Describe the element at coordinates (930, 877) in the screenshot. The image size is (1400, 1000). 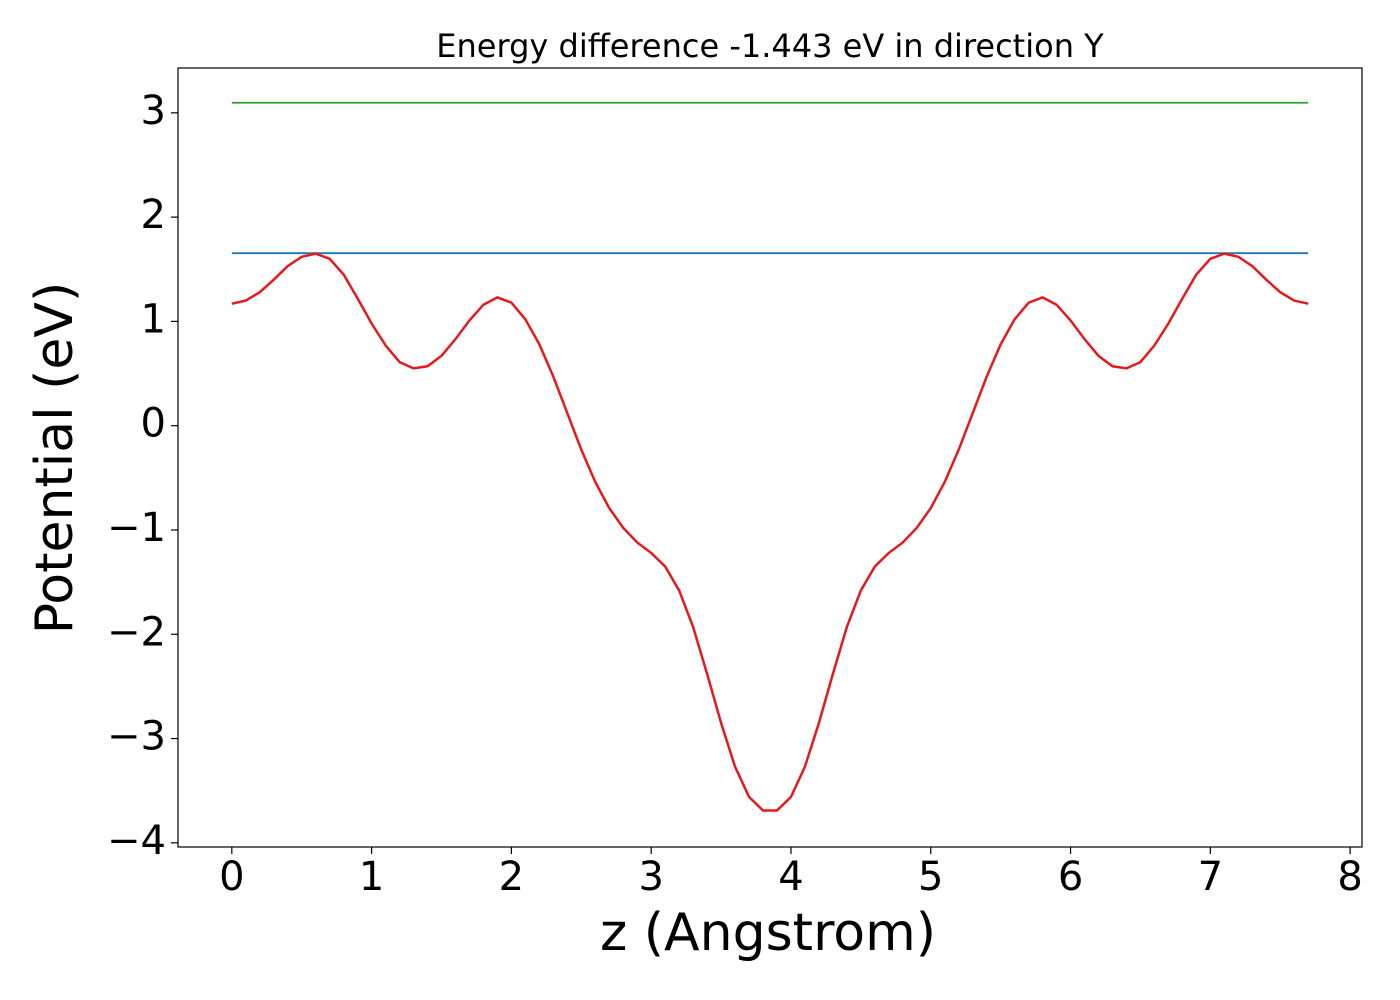
I see `x-tick-label: 5` at that location.